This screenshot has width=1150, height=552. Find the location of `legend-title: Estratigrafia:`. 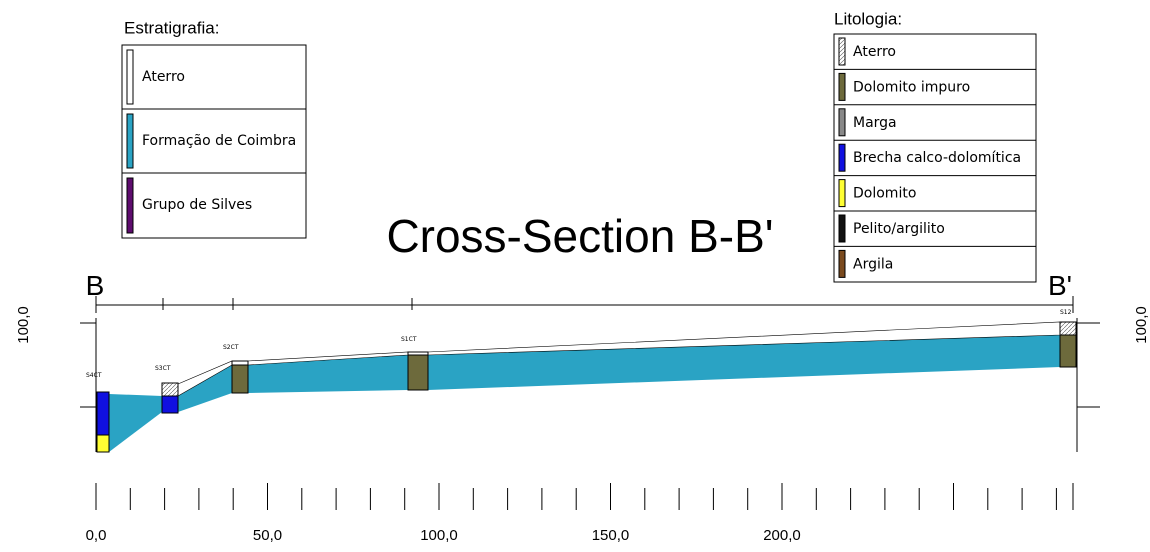

legend-title: Estratigrafia: is located at coordinates (171, 27).